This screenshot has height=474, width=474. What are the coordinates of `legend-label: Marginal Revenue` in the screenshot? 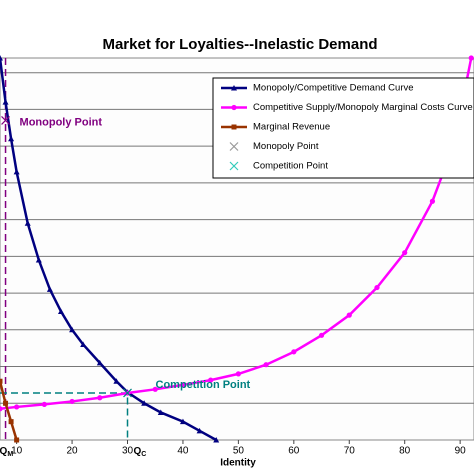 It's located at (291, 127).